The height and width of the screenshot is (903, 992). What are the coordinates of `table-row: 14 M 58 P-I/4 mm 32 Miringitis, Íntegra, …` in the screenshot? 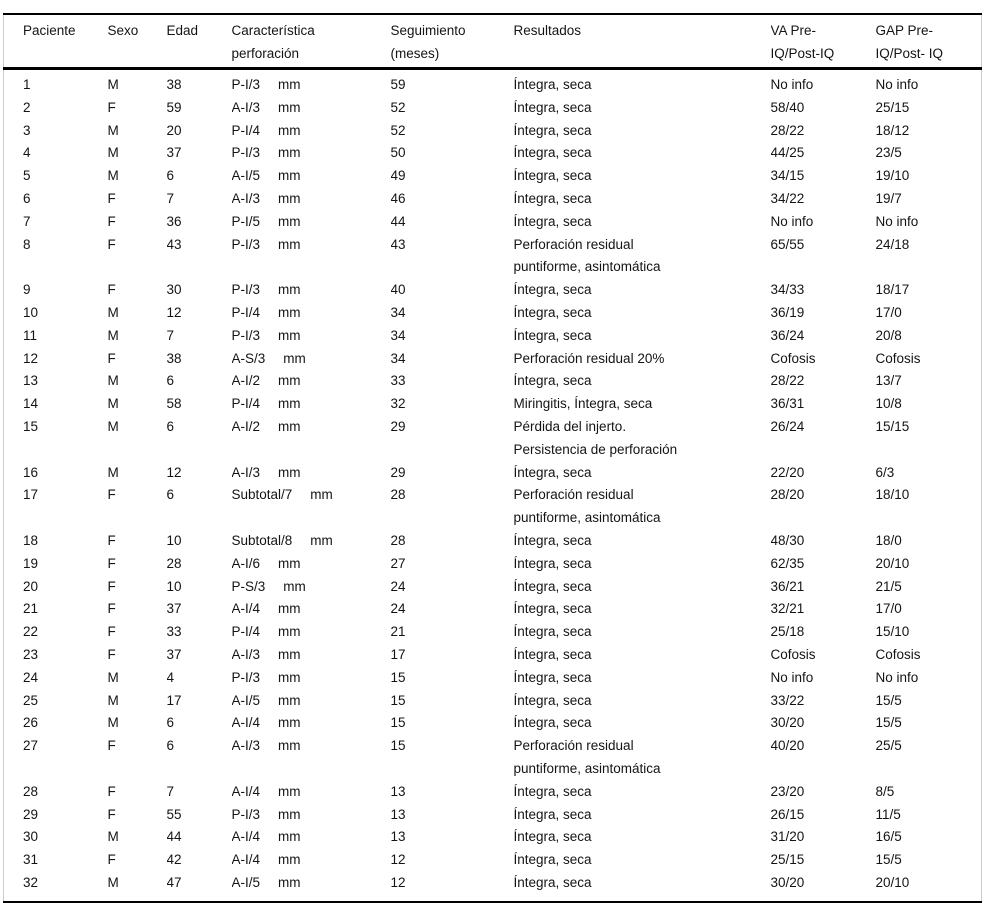 It's located at (493, 404).